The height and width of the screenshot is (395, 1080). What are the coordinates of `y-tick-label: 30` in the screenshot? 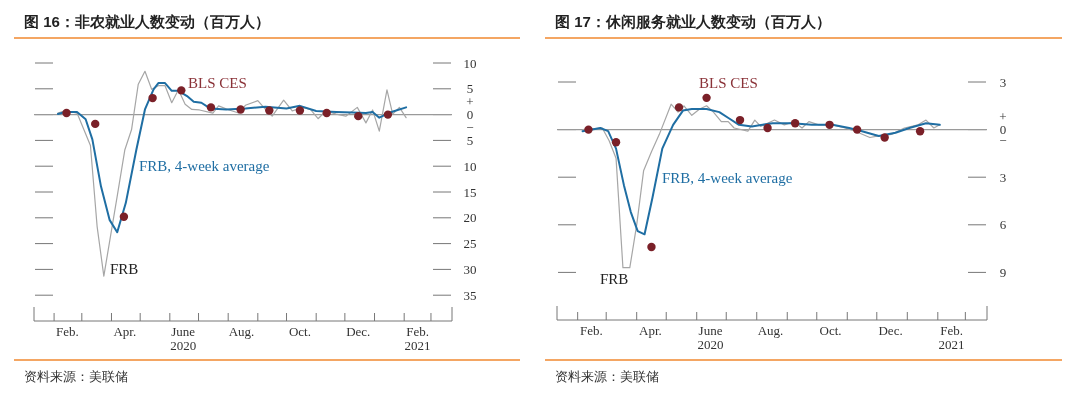 It's located at (470, 269).